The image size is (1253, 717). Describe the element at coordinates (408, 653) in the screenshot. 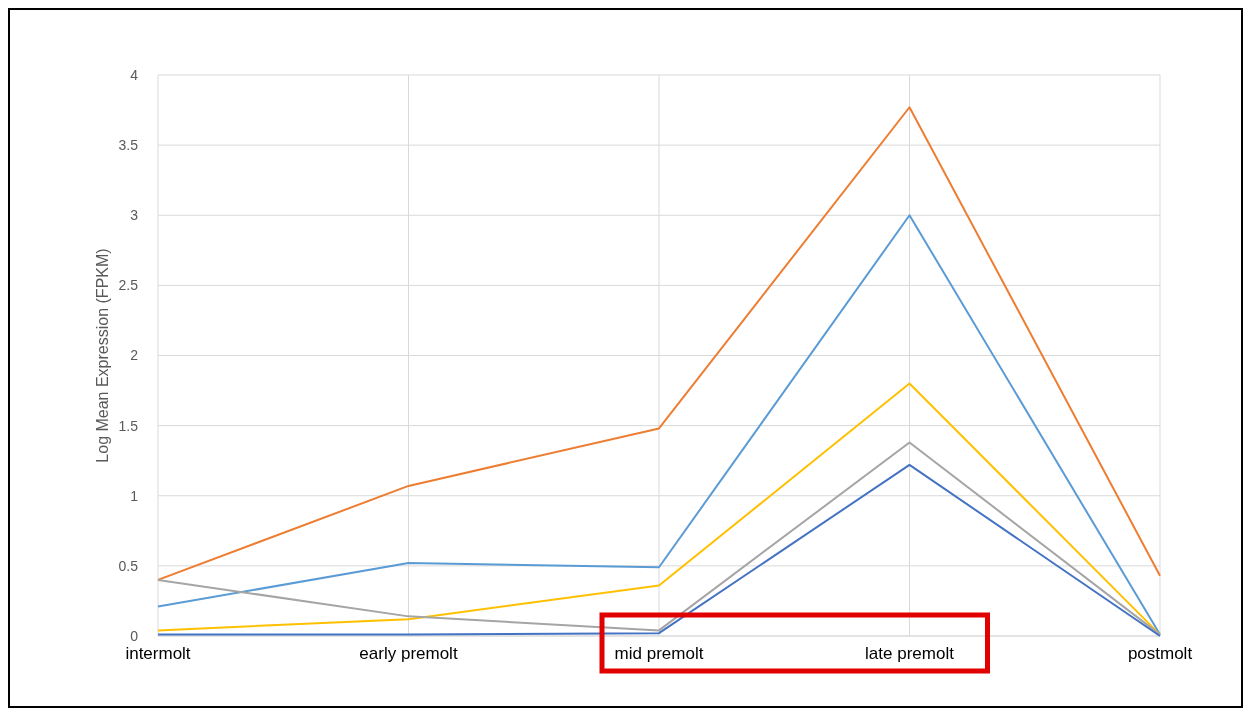

I see `x-tick-label: early premolt` at that location.